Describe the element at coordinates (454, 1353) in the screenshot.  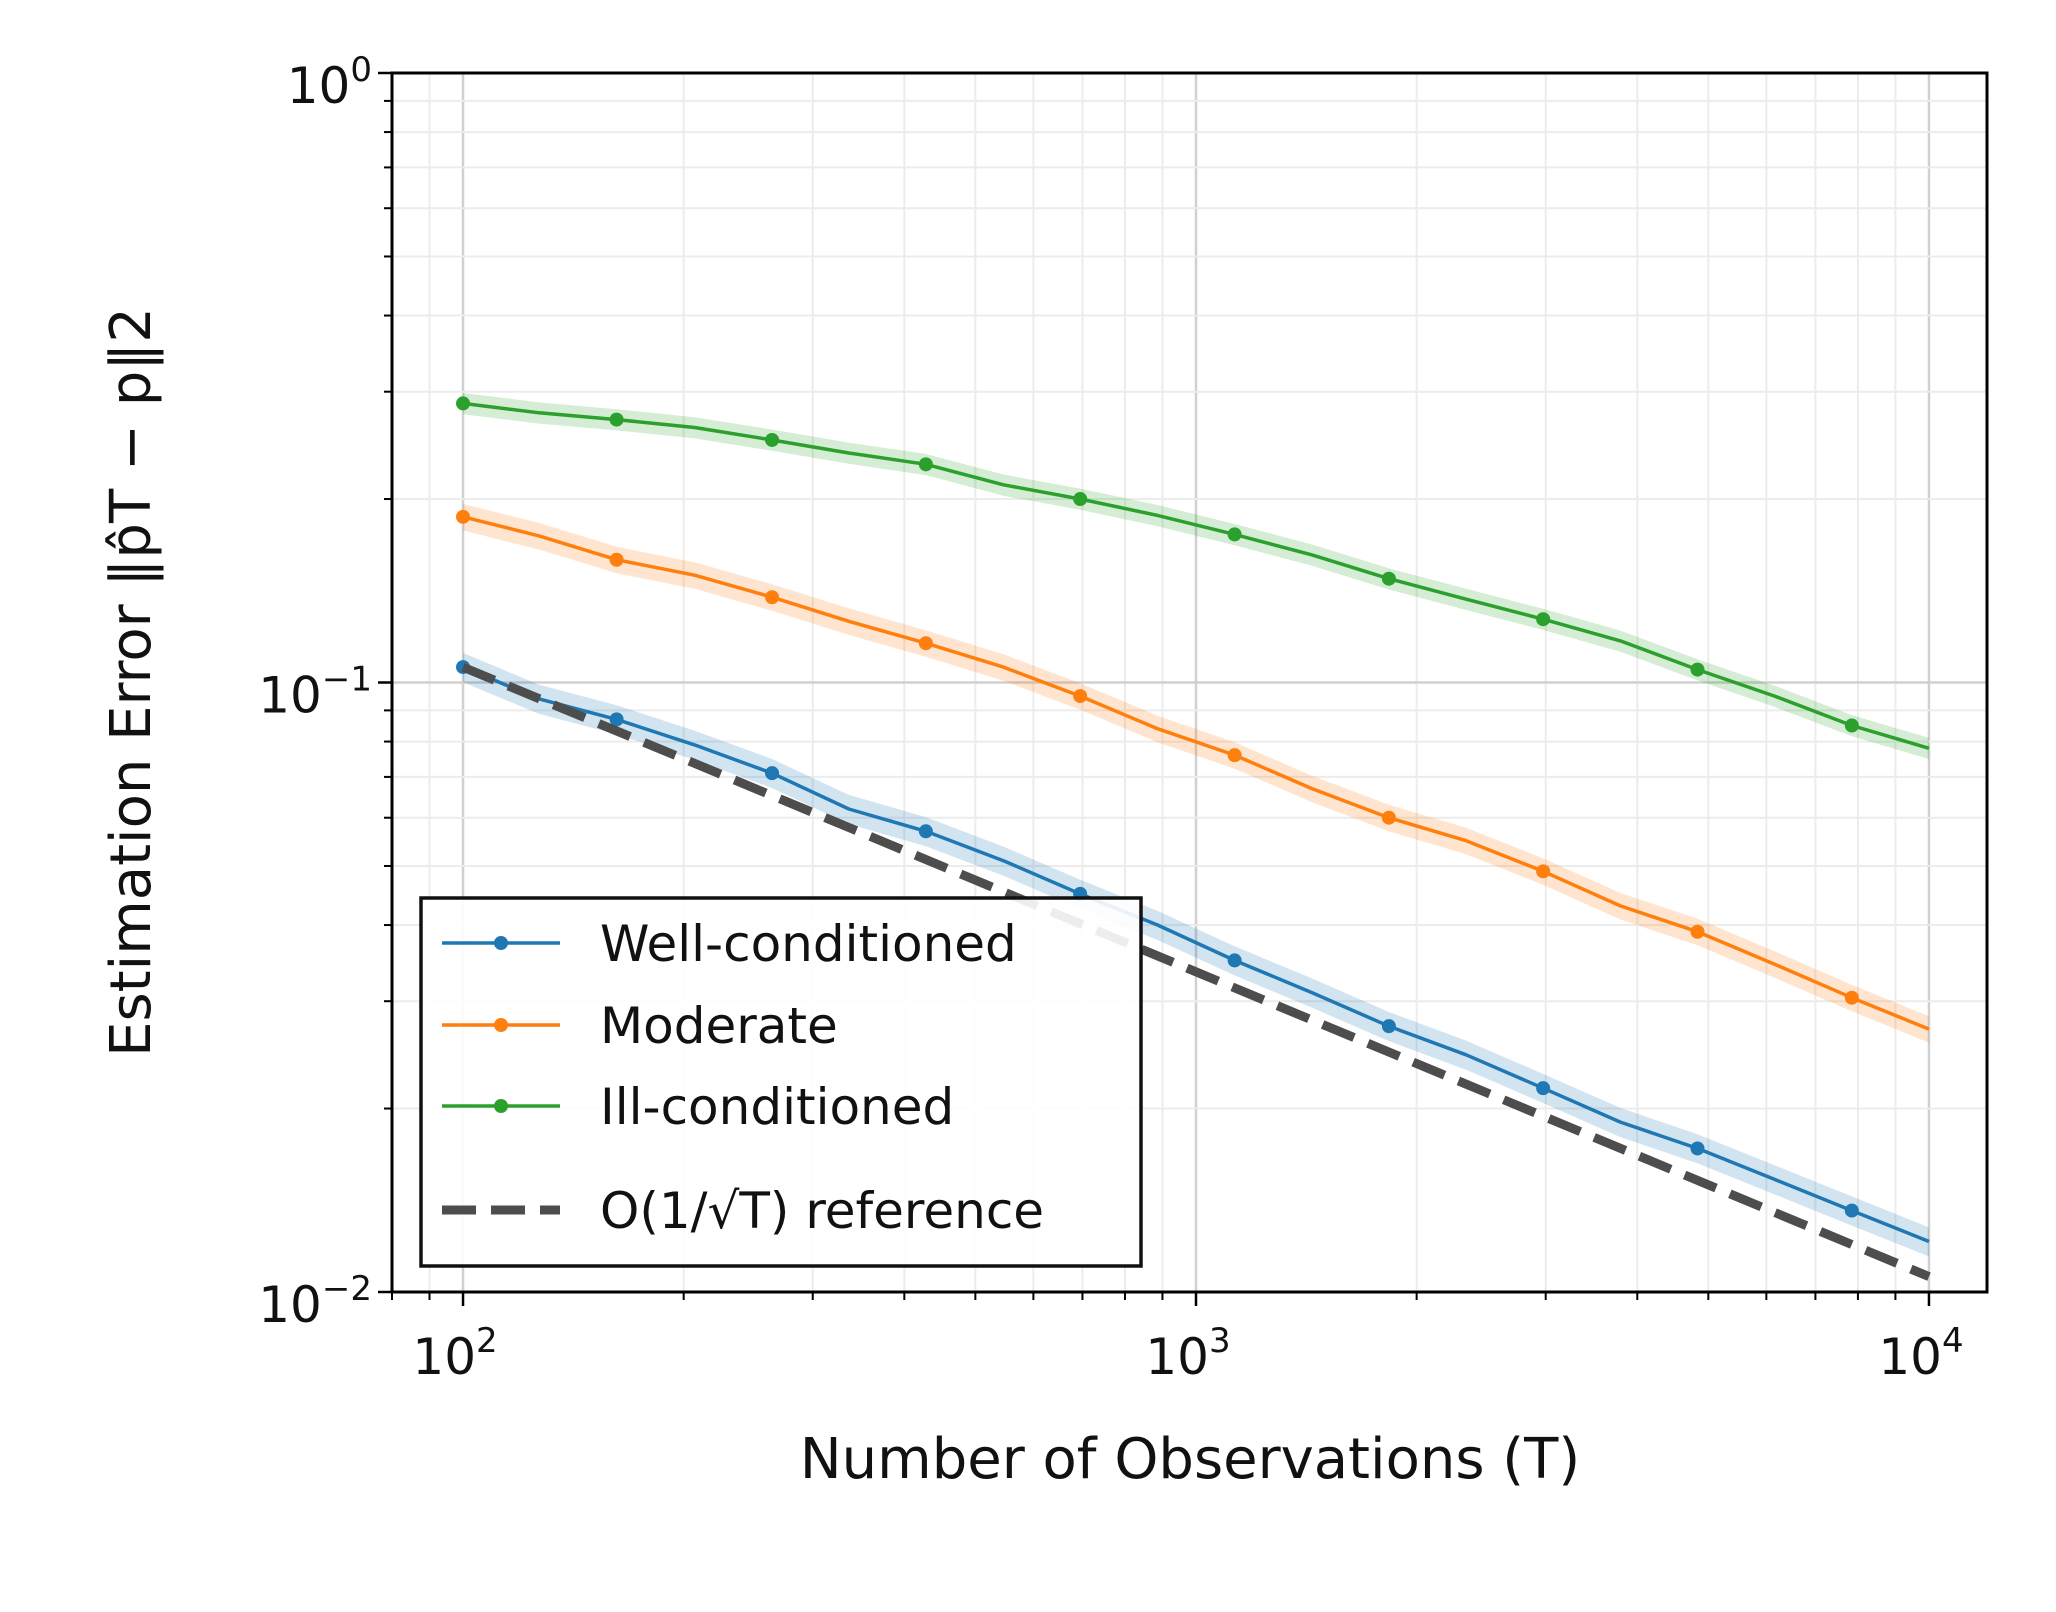
I see `x-tick-label: 10²` at that location.